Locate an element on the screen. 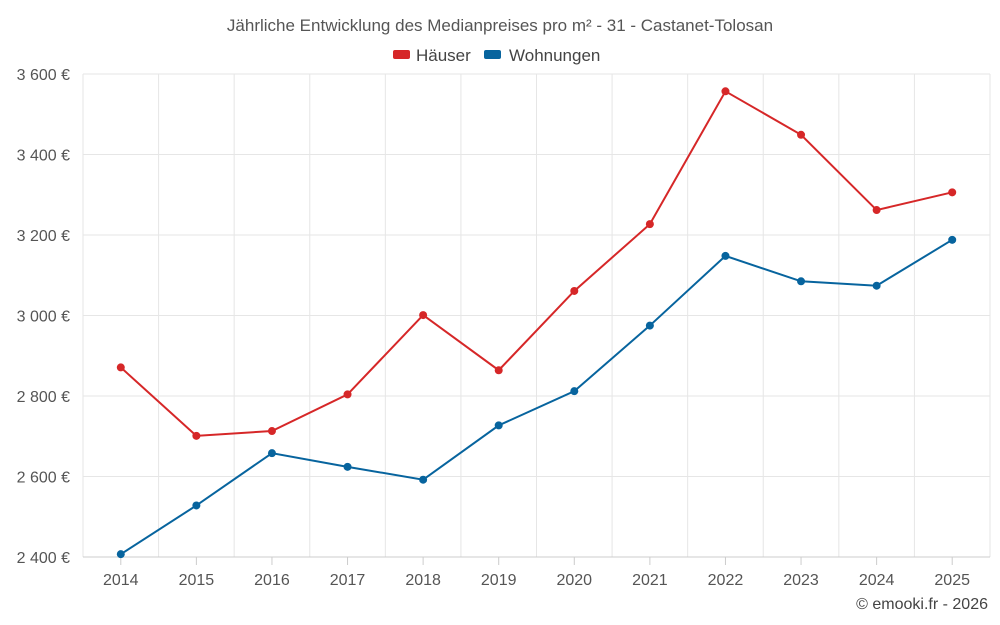 The width and height of the screenshot is (1000, 625). x-tick-label: 2025 is located at coordinates (952, 580).